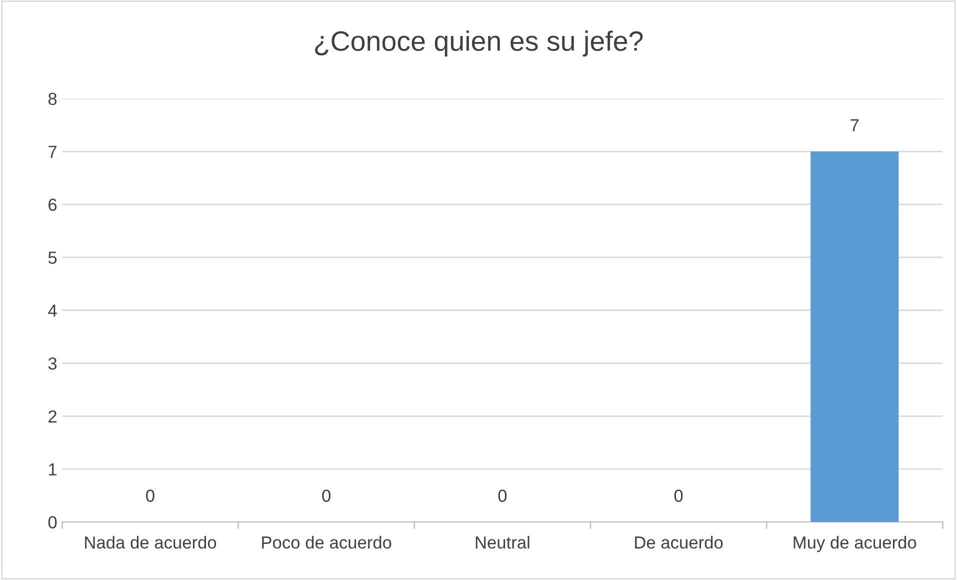 This screenshot has width=957, height=580. Describe the element at coordinates (150, 542) in the screenshot. I see `x-tick-label: Nada de acuerdo` at that location.